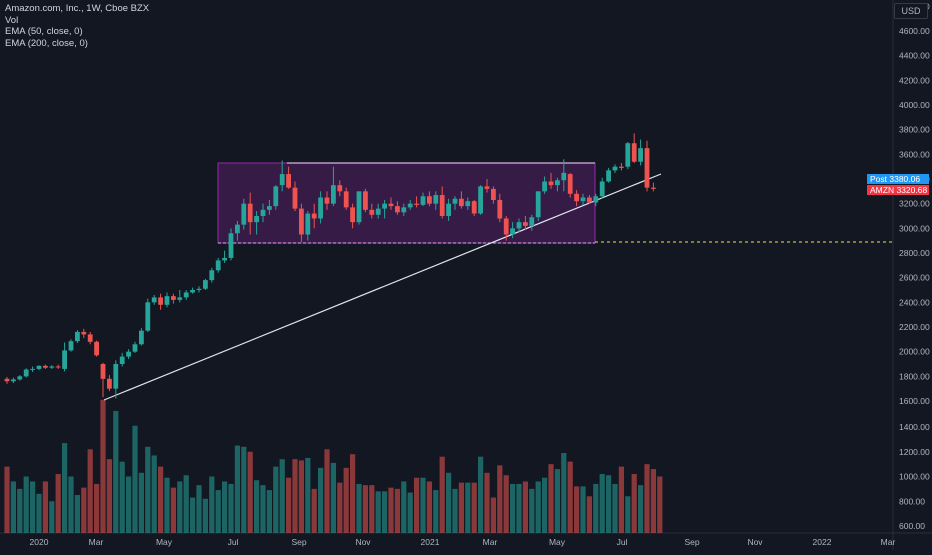  What do you see at coordinates (46, 43) in the screenshot?
I see `indicator-ema-200: EMA (200, close, 0)` at bounding box center [46, 43].